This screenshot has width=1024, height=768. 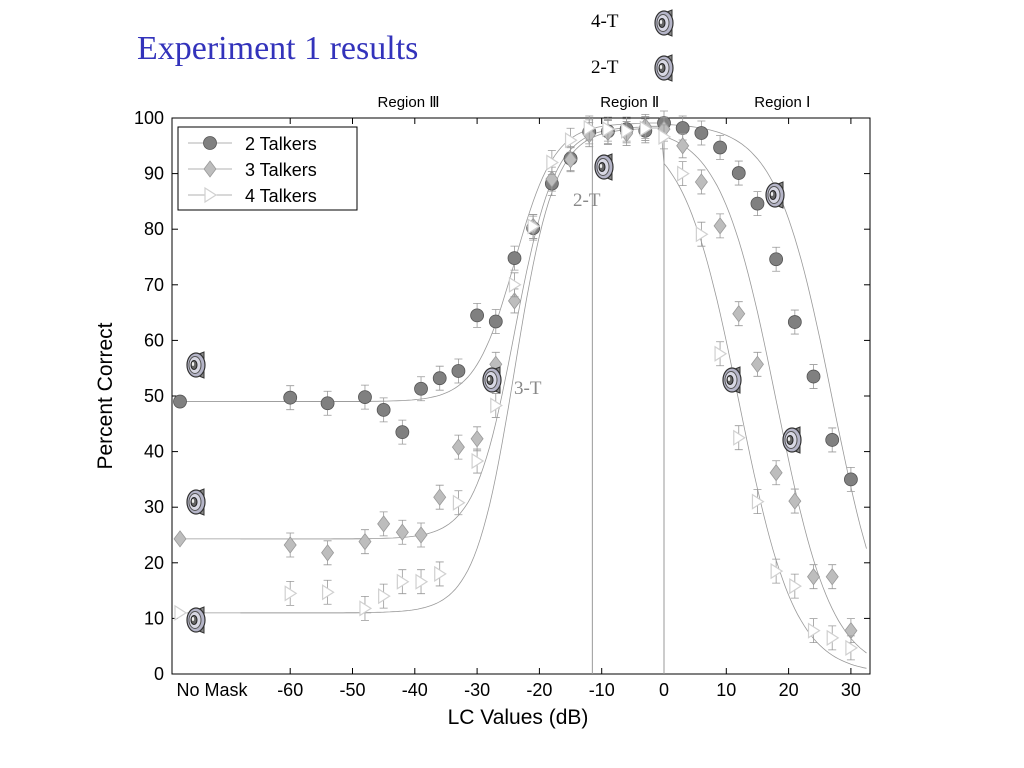 What do you see at coordinates (154, 340) in the screenshot?
I see `y-tick-label: 60` at bounding box center [154, 340].